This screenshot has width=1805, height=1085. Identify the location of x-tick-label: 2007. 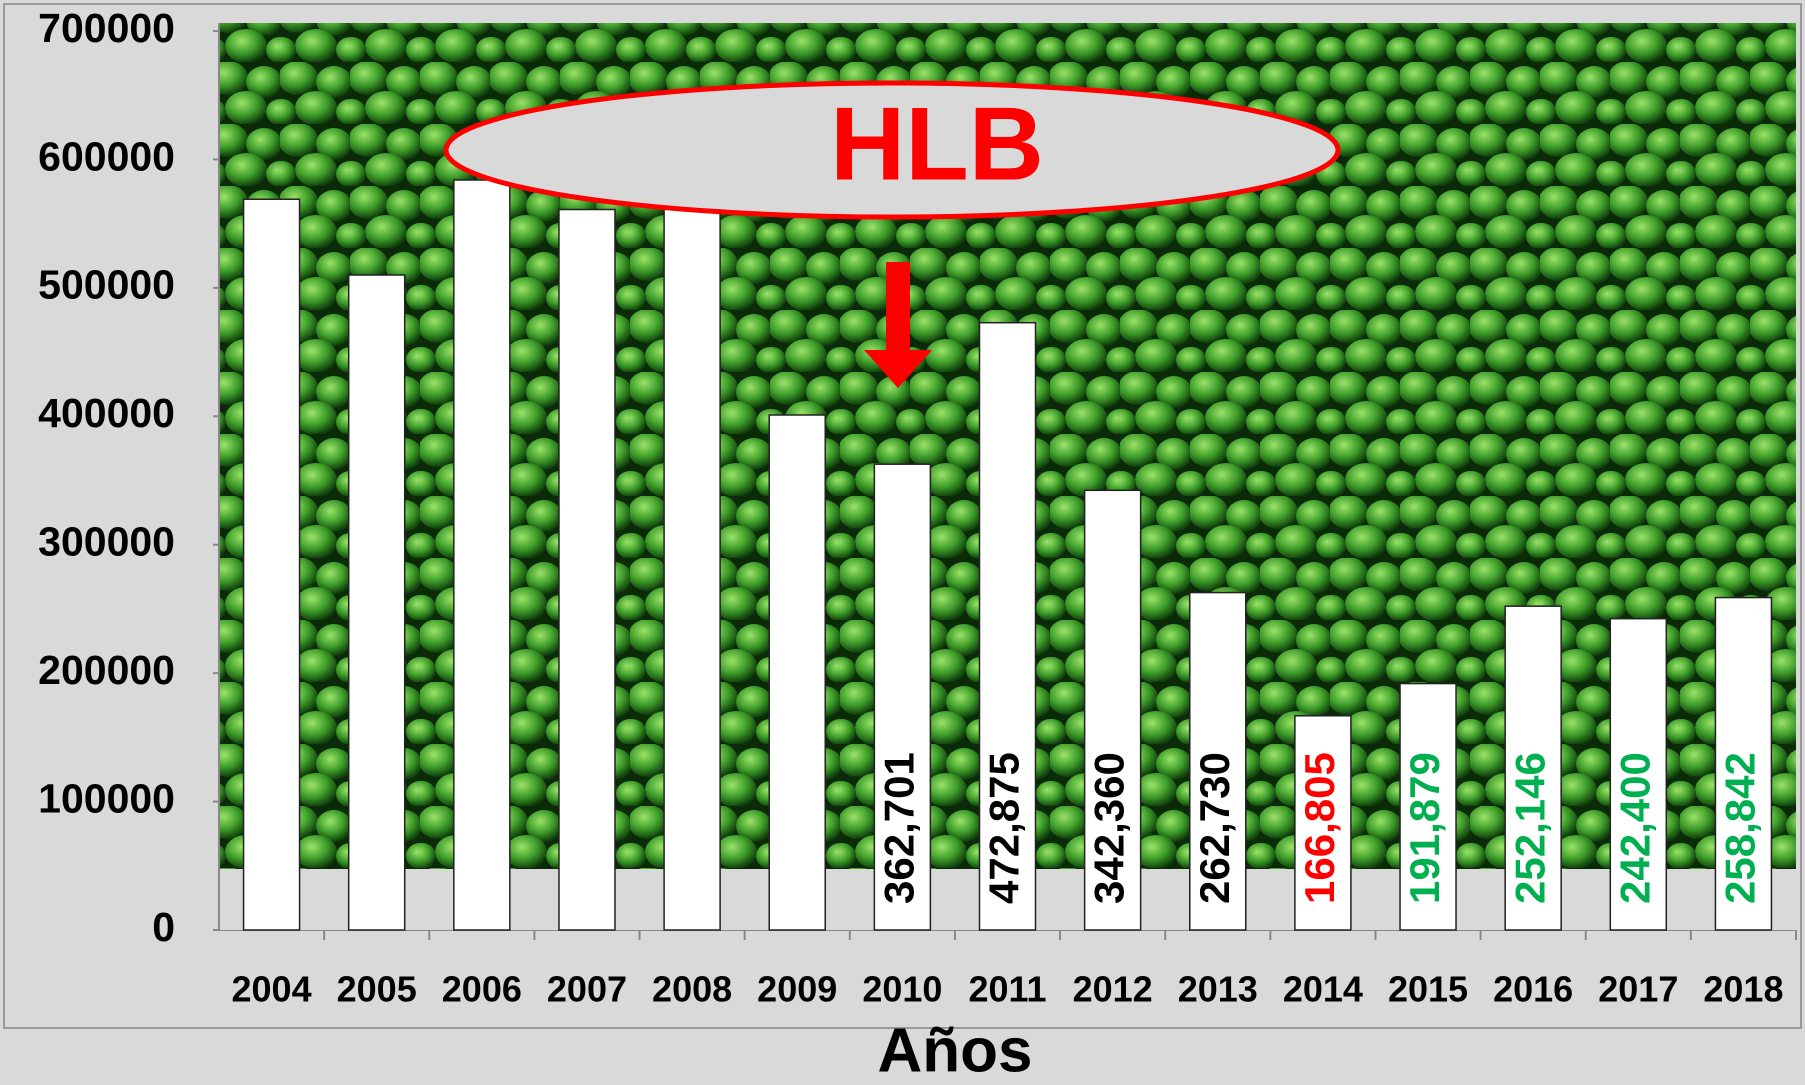
(587, 989).